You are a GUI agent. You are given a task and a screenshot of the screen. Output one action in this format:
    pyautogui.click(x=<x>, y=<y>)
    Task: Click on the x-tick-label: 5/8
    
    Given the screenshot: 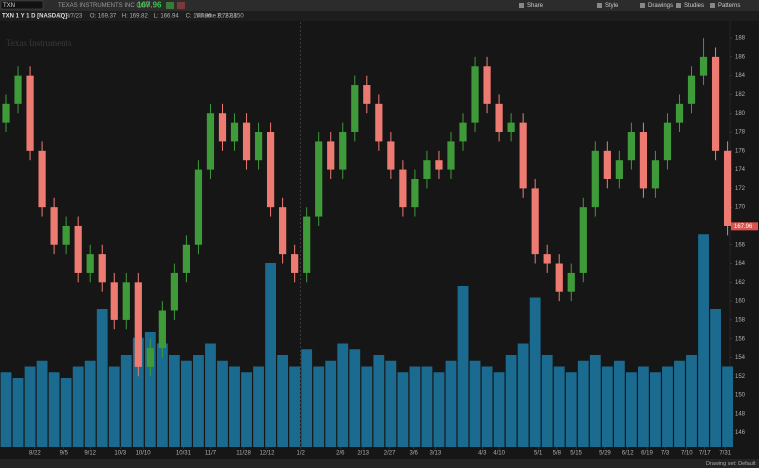 What is the action you would take?
    pyautogui.click(x=557, y=454)
    